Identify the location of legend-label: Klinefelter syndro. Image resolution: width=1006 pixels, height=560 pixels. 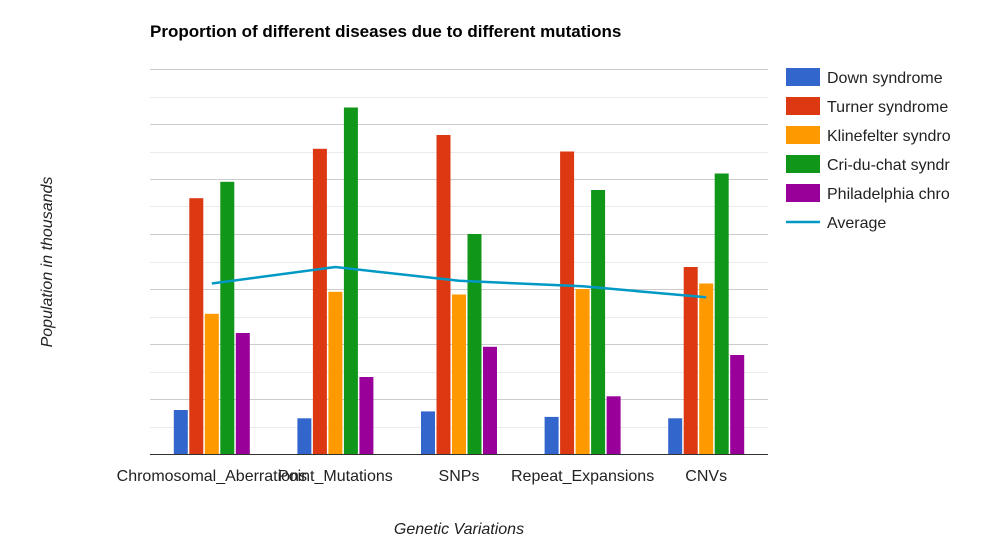
(889, 136).